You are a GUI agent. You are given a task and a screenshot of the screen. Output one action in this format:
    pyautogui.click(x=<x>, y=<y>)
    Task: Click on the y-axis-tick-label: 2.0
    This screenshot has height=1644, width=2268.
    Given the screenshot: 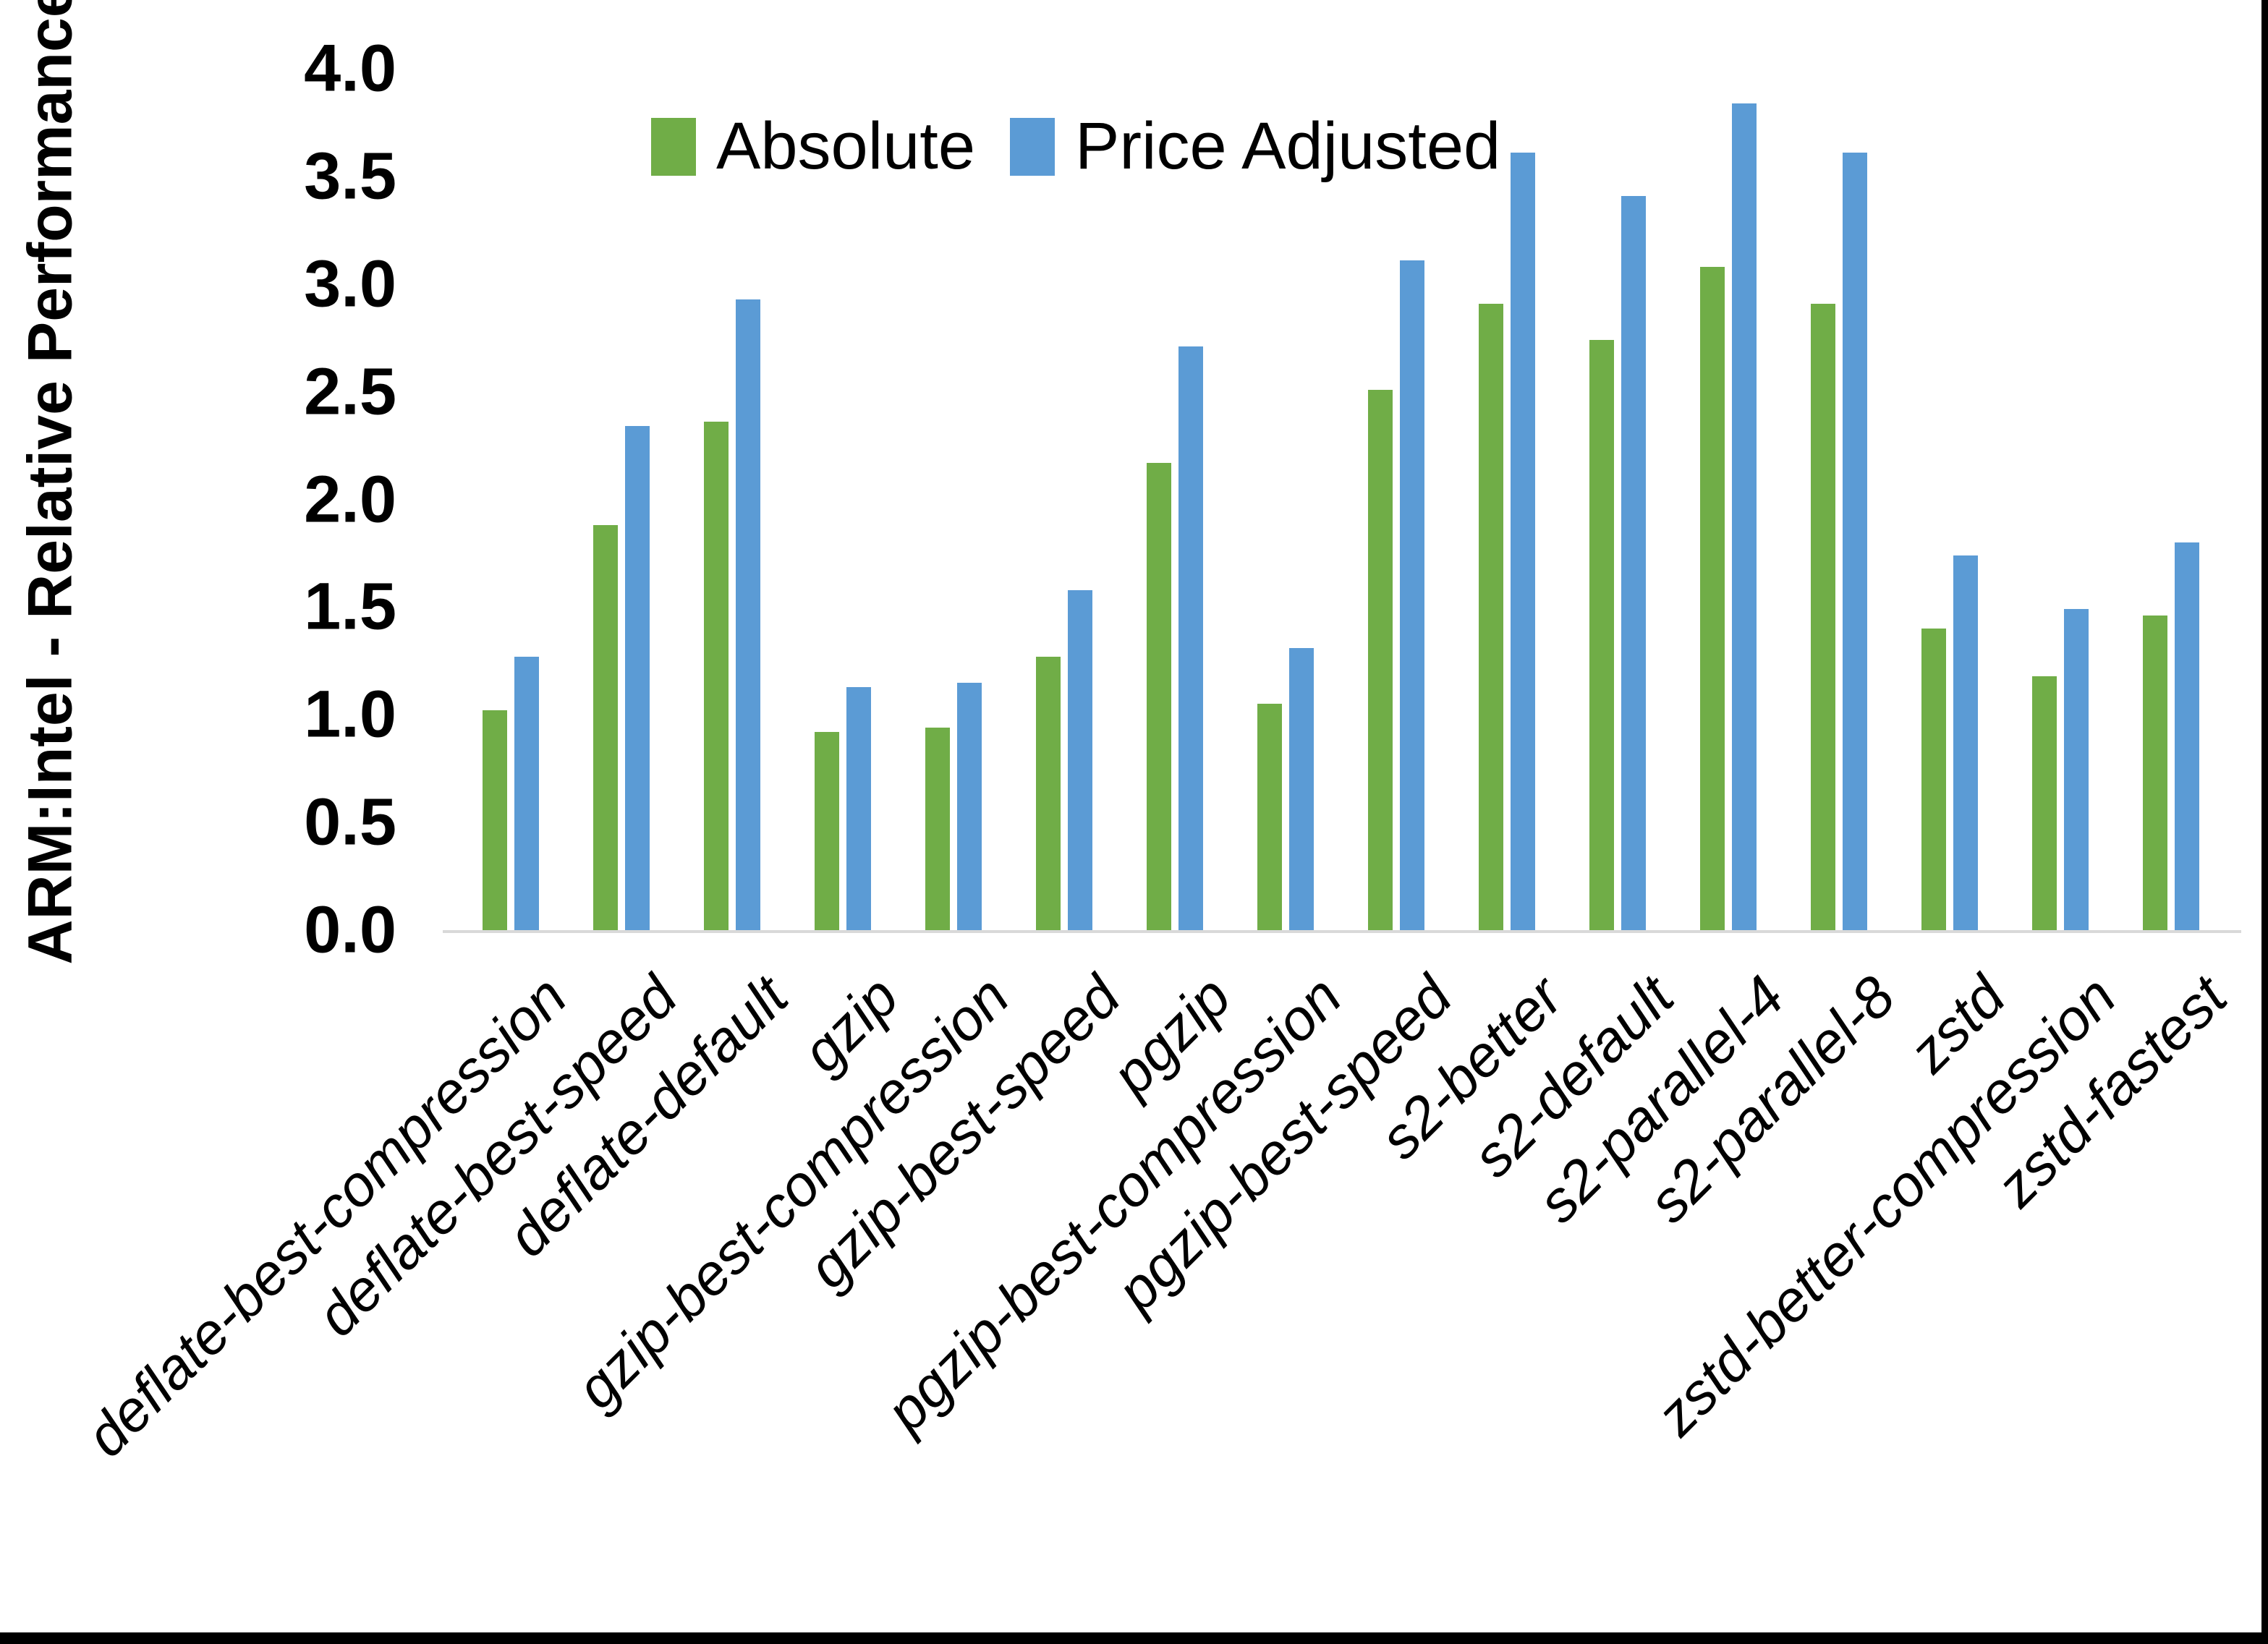 What is the action you would take?
    pyautogui.click(x=350, y=499)
    